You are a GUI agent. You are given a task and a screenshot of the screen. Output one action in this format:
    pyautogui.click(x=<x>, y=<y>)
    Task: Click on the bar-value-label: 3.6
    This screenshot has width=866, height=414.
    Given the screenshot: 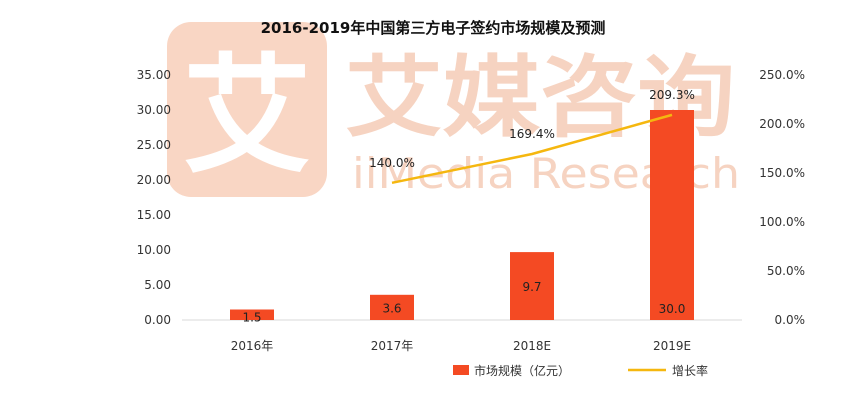 What is the action you would take?
    pyautogui.click(x=391, y=308)
    